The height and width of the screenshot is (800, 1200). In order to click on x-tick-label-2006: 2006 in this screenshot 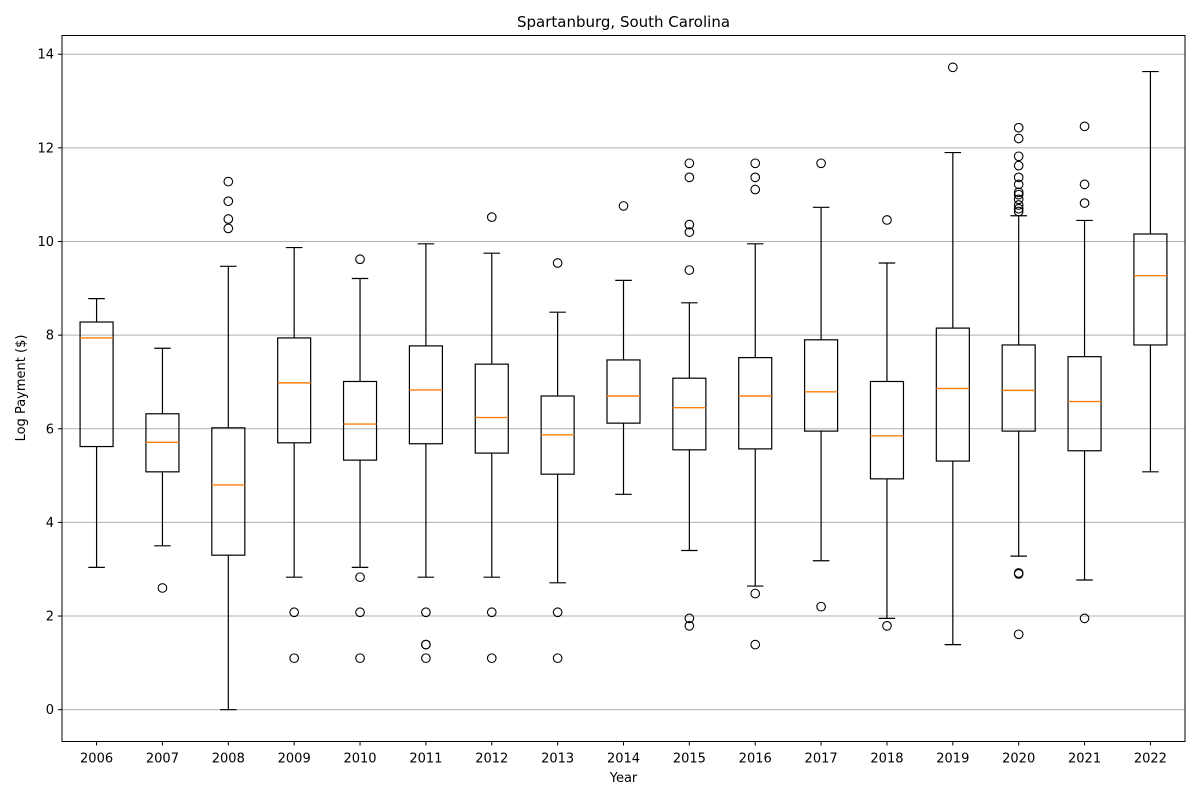, I will do `click(96, 759)`.